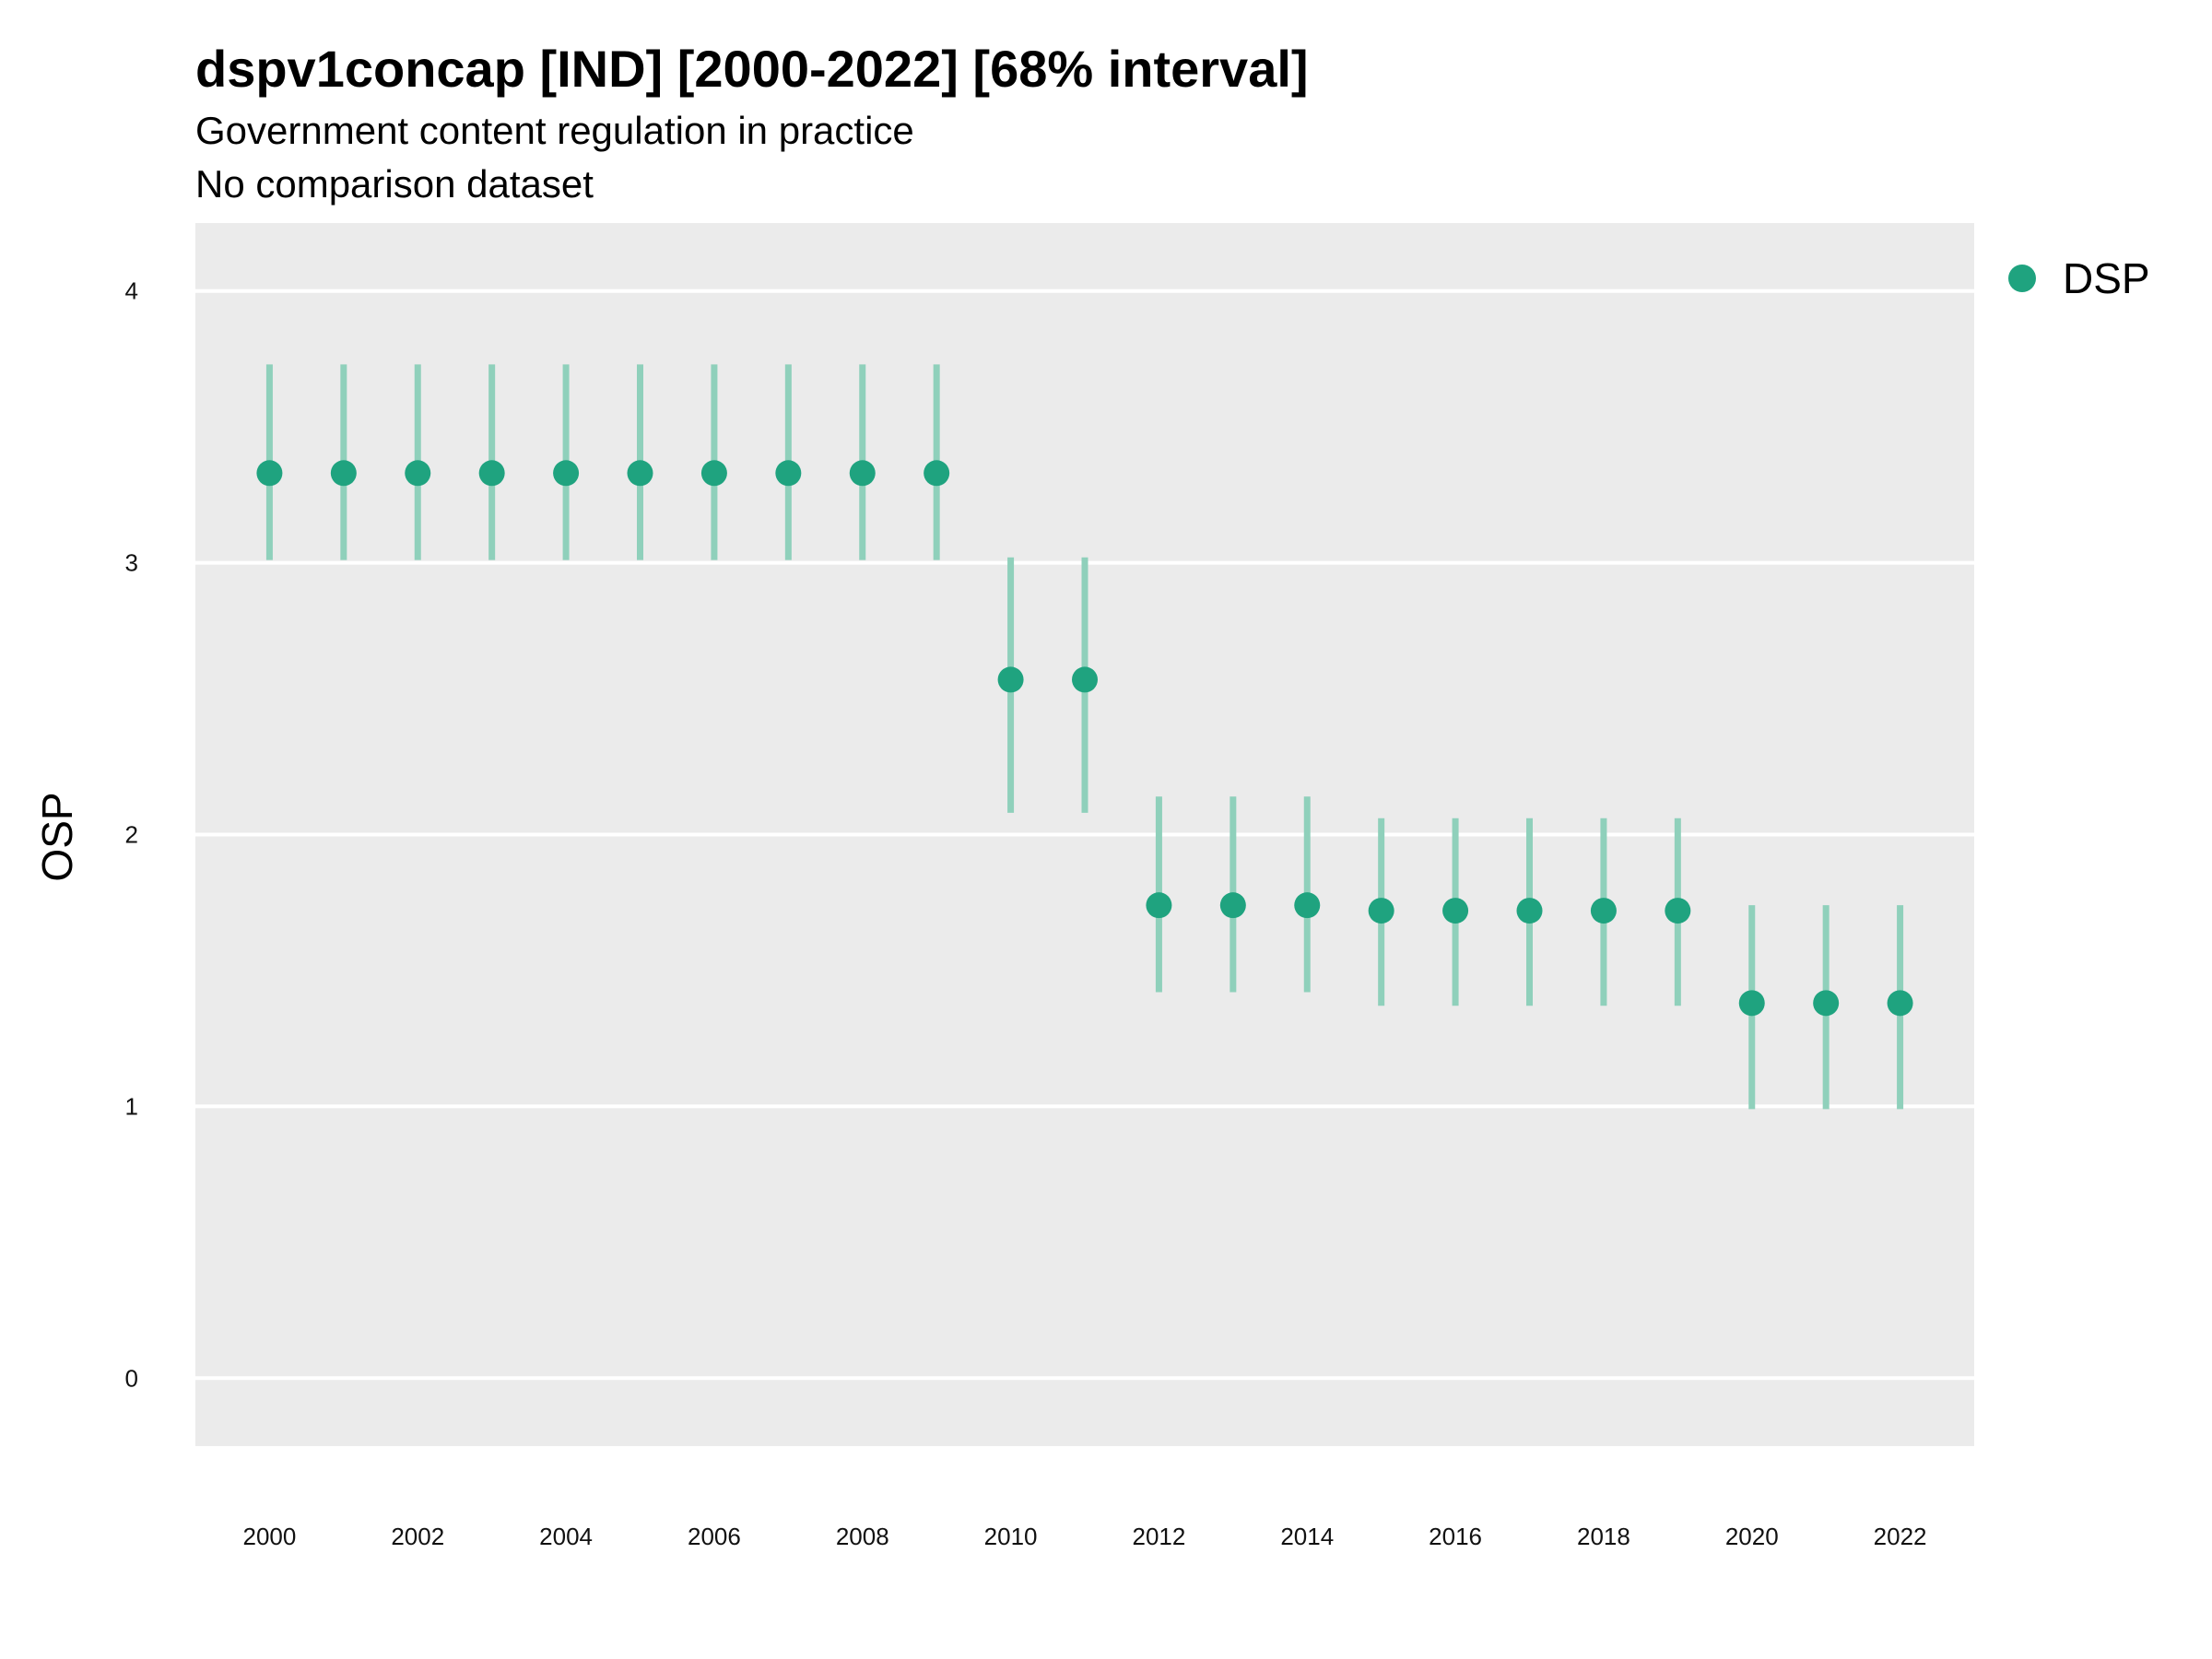 This screenshot has width=2212, height=1659. What do you see at coordinates (1010, 679) in the screenshot?
I see `point-2010` at bounding box center [1010, 679].